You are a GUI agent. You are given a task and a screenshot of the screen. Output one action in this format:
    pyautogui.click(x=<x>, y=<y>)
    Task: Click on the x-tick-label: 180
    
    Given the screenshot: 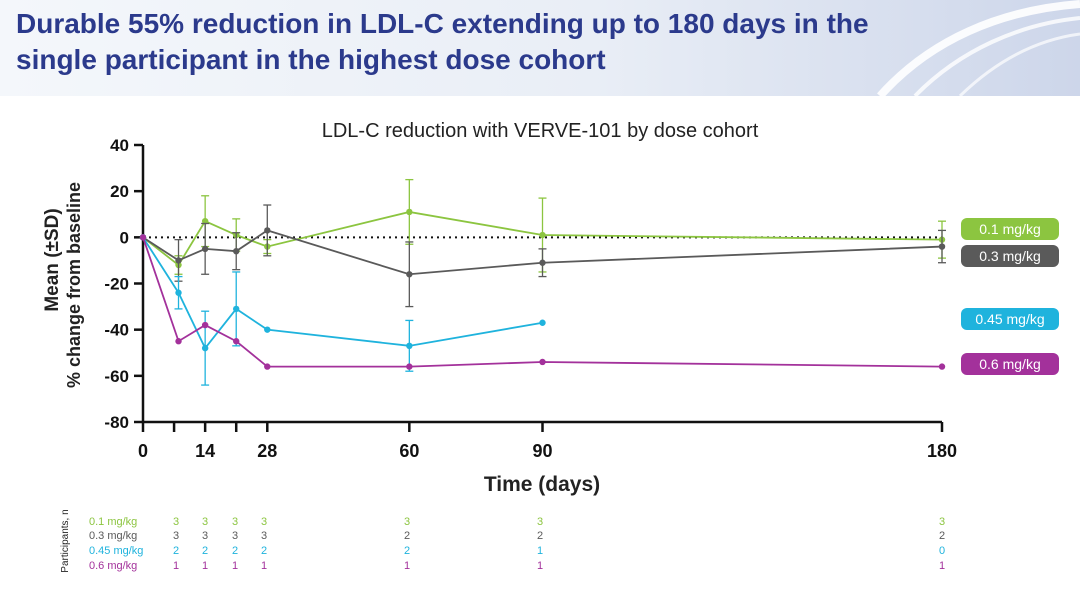 What is the action you would take?
    pyautogui.click(x=942, y=451)
    